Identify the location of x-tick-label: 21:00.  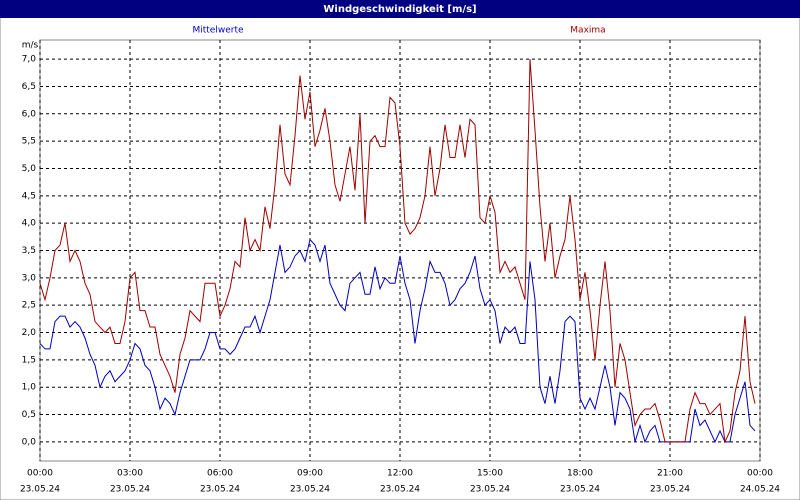
(670, 474).